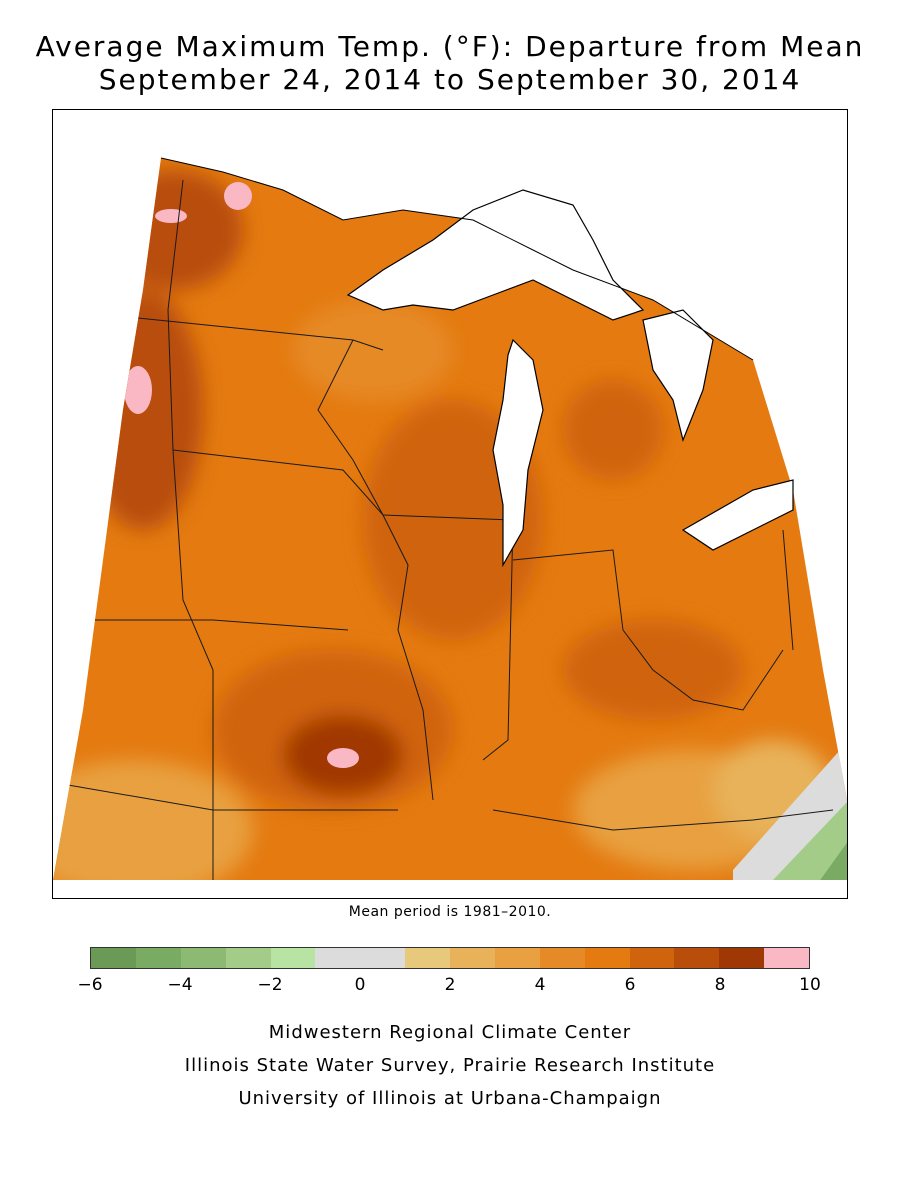  What do you see at coordinates (495, 255) in the screenshot?
I see `lake-superior` at bounding box center [495, 255].